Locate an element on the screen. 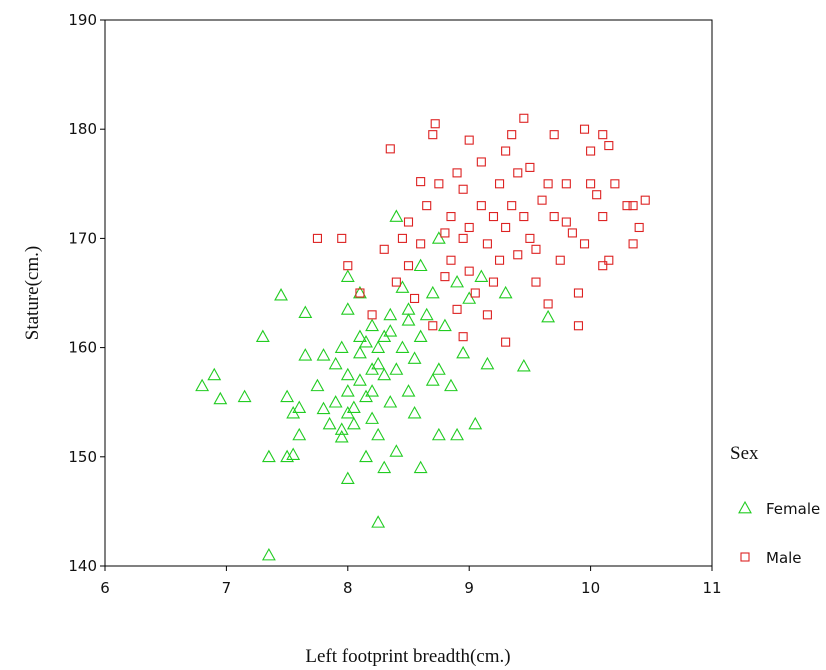  x-tick-label: 11 is located at coordinates (711, 588).